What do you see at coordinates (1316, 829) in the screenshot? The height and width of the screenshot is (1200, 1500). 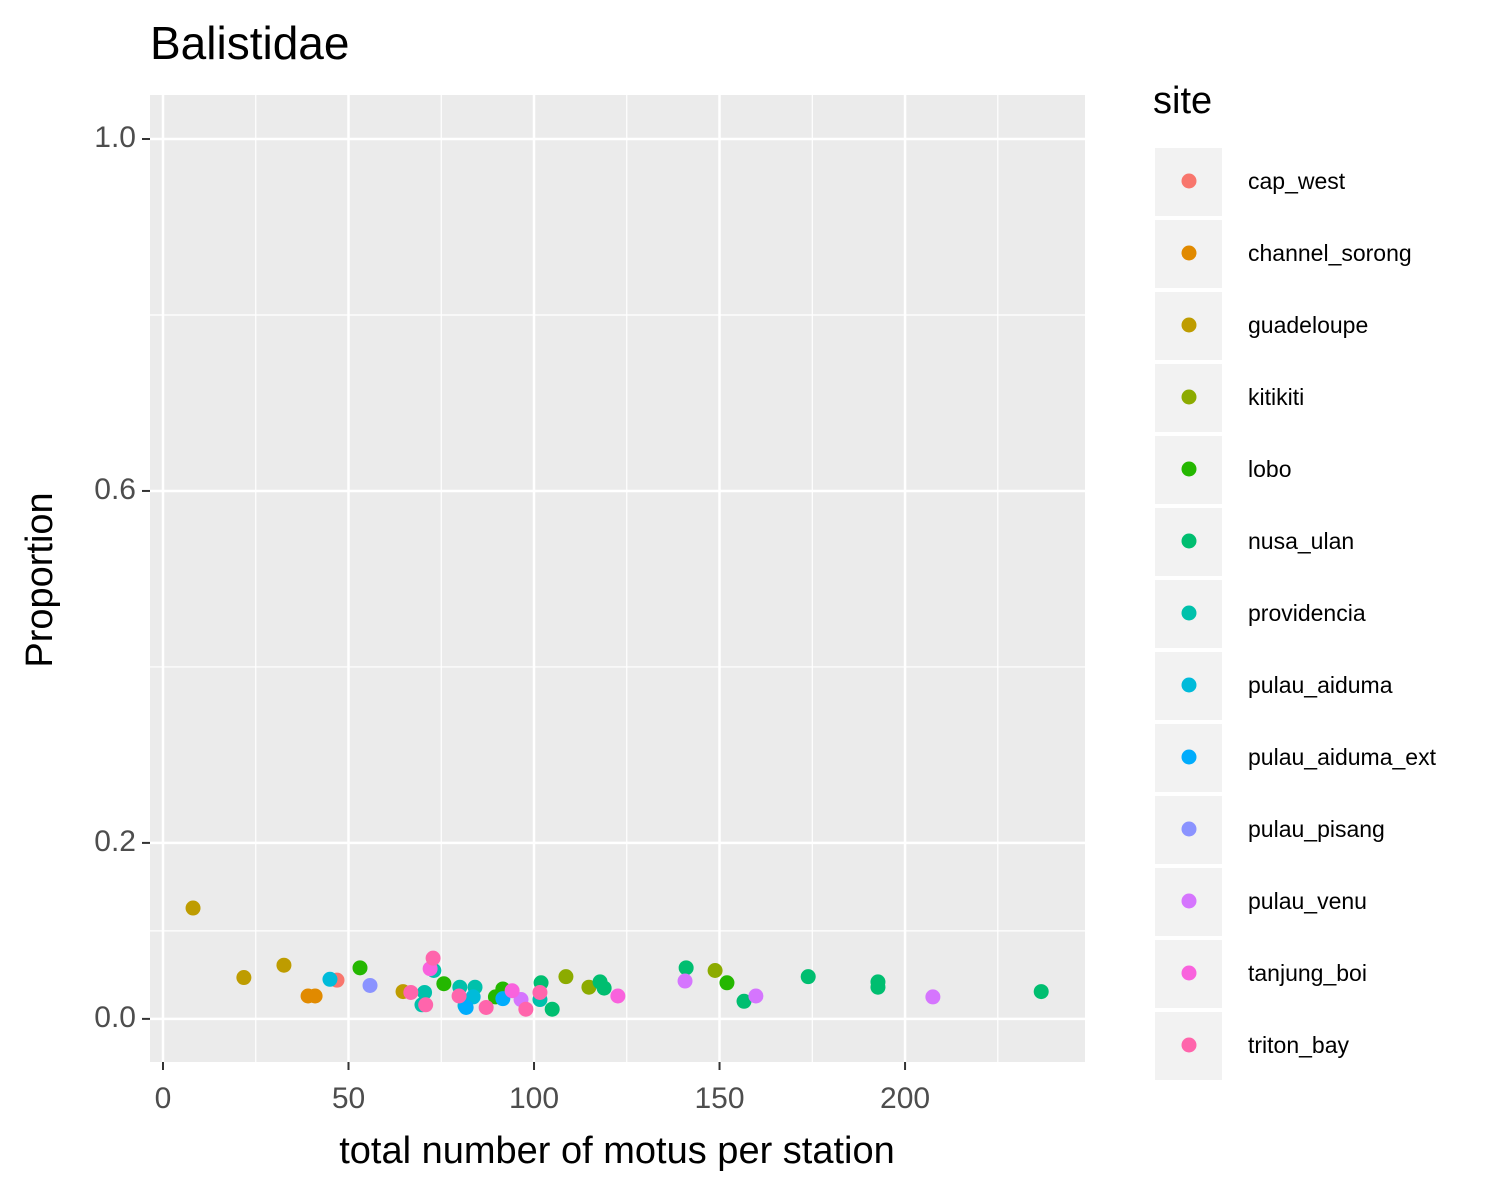 I see `legend-label: pulau_pisang` at bounding box center [1316, 829].